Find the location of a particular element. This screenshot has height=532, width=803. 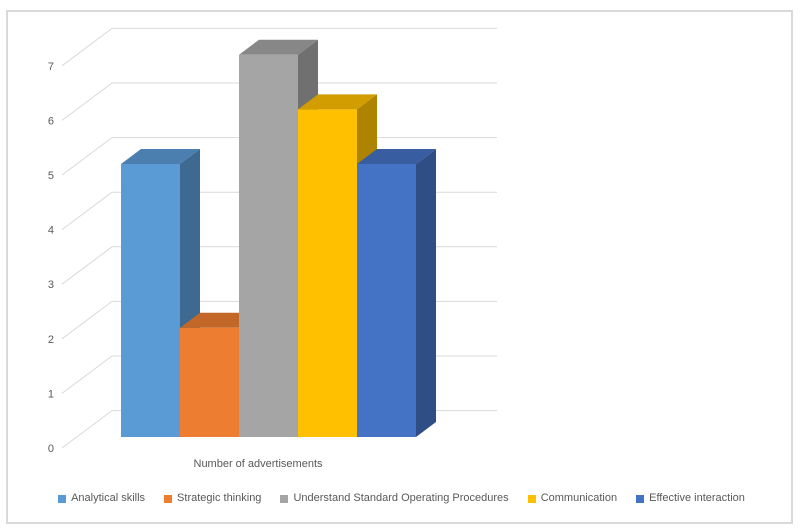

y-tick-label: 5 is located at coordinates (51, 176).